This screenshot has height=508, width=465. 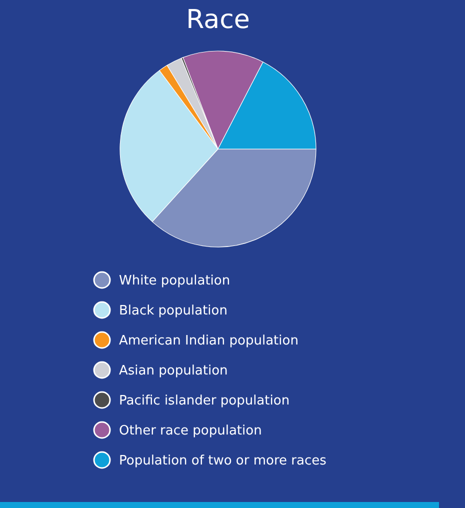 I want to click on legend-label: Other race population, so click(x=190, y=431).